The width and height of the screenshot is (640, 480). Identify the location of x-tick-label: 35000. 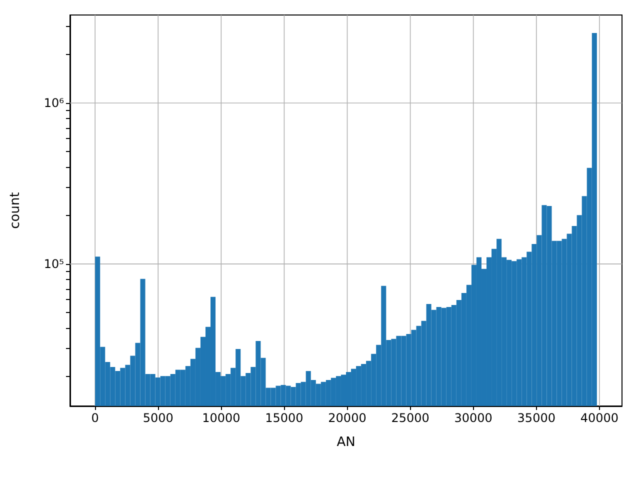
(536, 418).